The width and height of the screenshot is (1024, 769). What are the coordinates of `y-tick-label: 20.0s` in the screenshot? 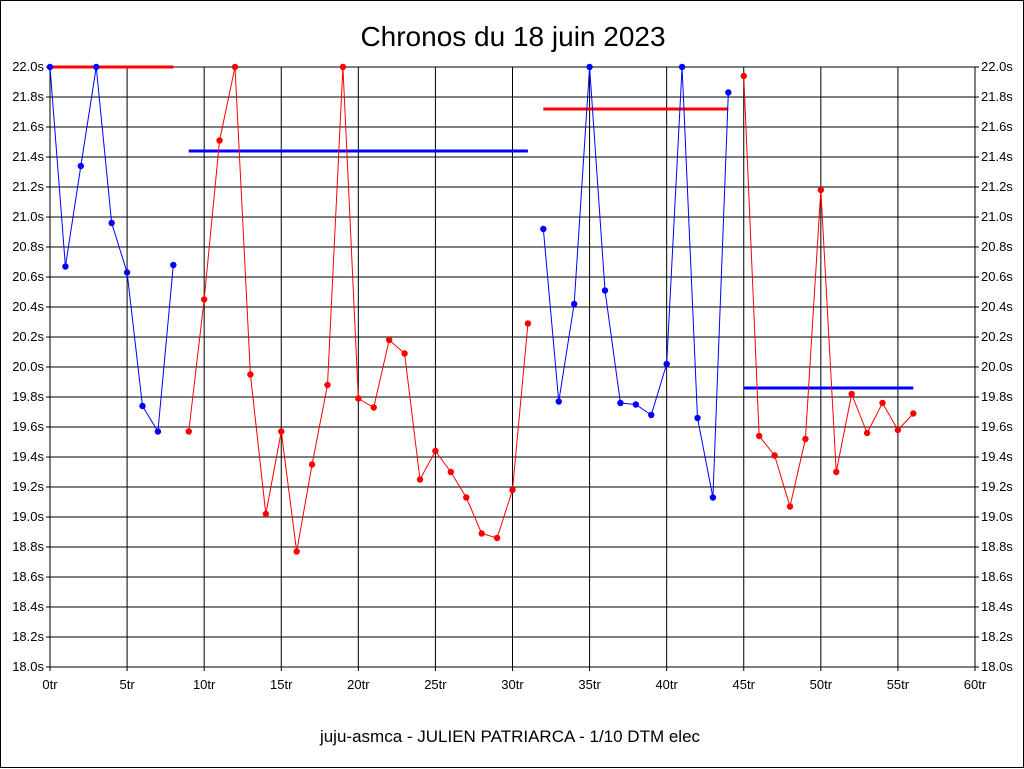 It's located at (28, 366).